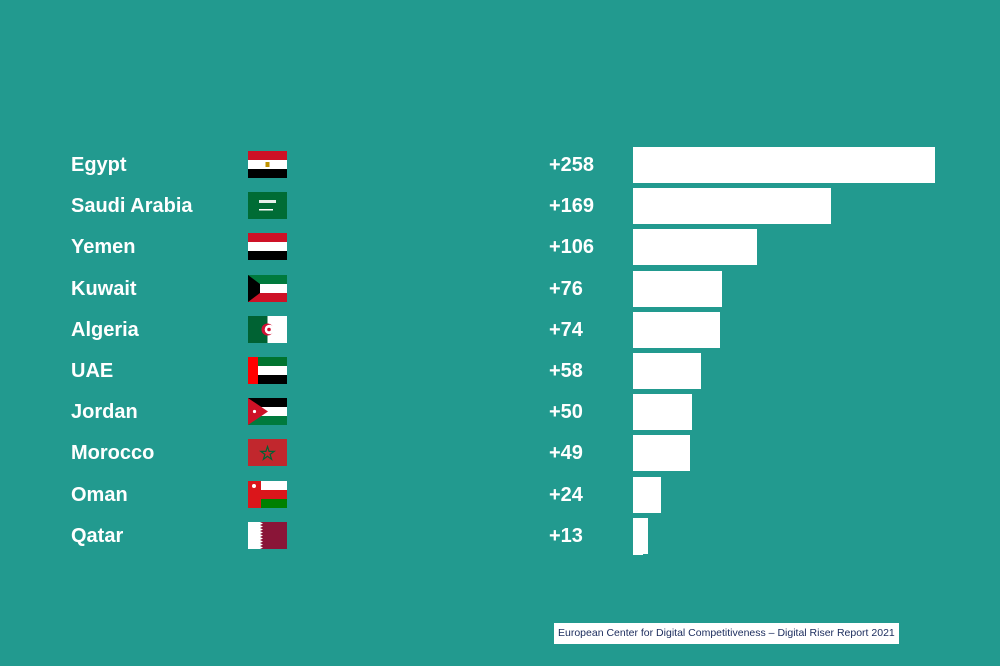 The height and width of the screenshot is (666, 1000). What do you see at coordinates (566, 535) in the screenshot?
I see `data-label: +13` at bounding box center [566, 535].